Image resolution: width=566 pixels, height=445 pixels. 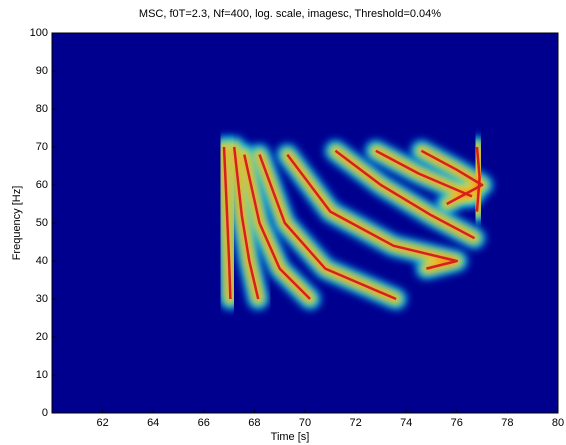 I want to click on y-tick-label: 40, so click(x=42, y=261).